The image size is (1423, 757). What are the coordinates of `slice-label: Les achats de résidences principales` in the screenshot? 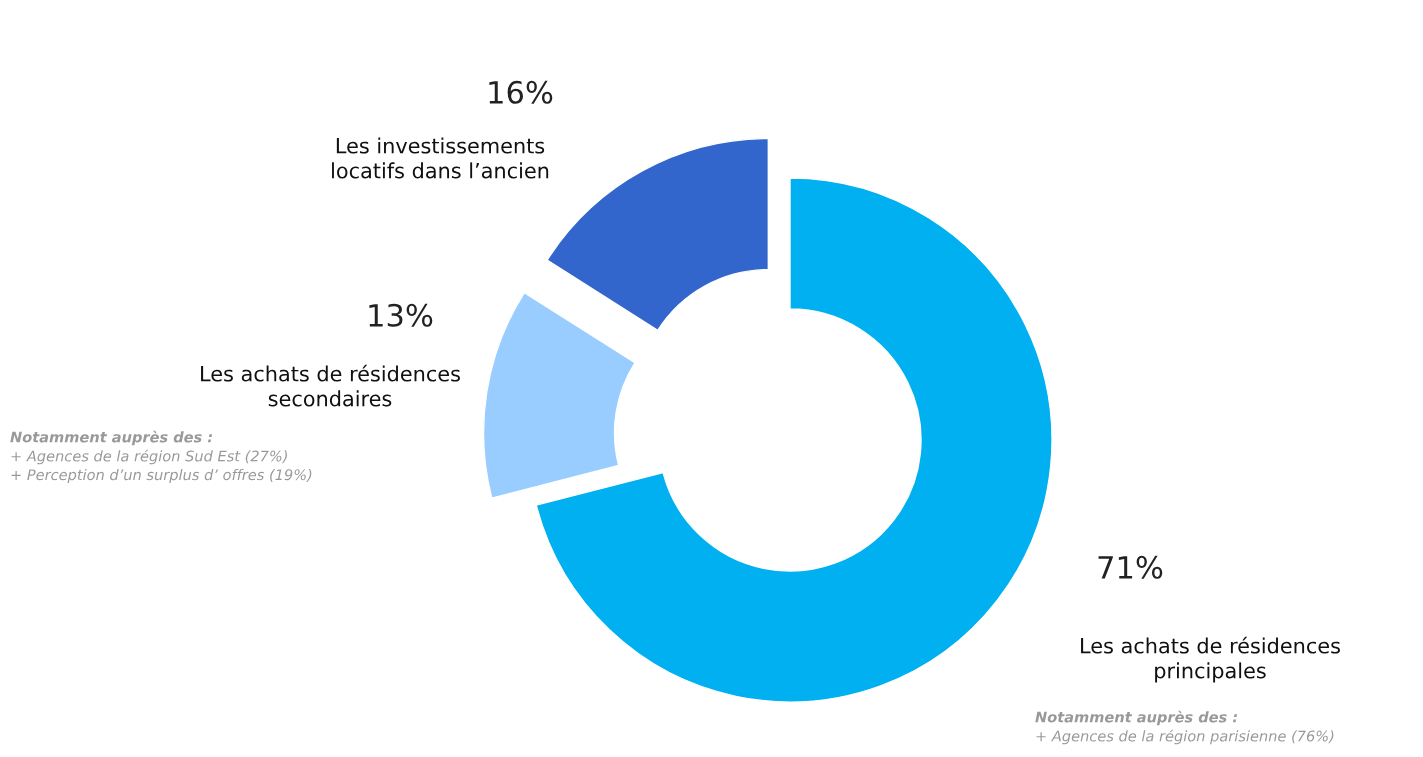 It's located at (1210, 659).